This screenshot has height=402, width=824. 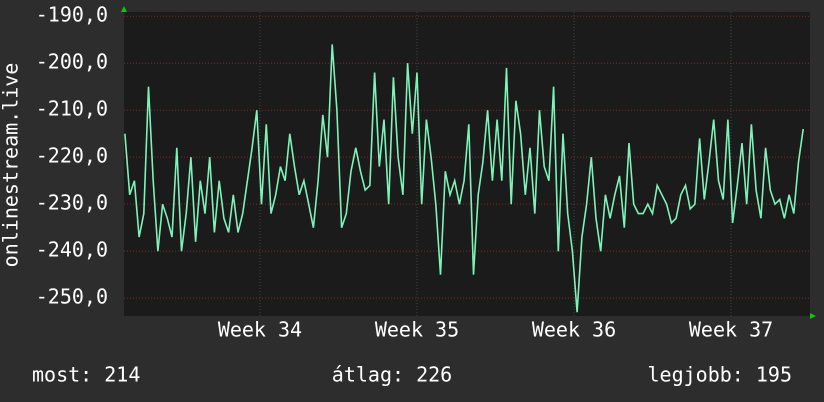 What do you see at coordinates (720, 375) in the screenshot?
I see `stat-best: legjobb: 195` at bounding box center [720, 375].